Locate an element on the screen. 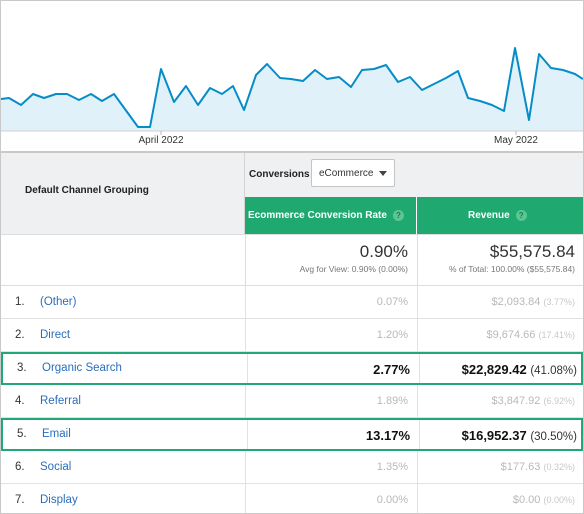 Image resolution: width=584 pixels, height=514 pixels. channel-link: Social is located at coordinates (56, 467).